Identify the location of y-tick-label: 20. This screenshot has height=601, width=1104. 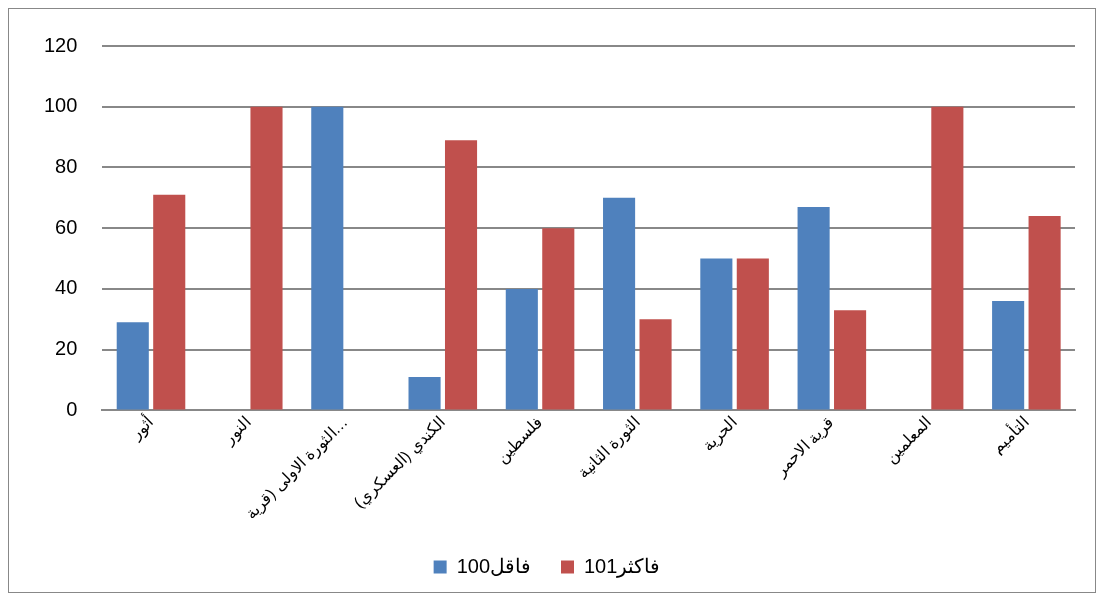
(66, 348).